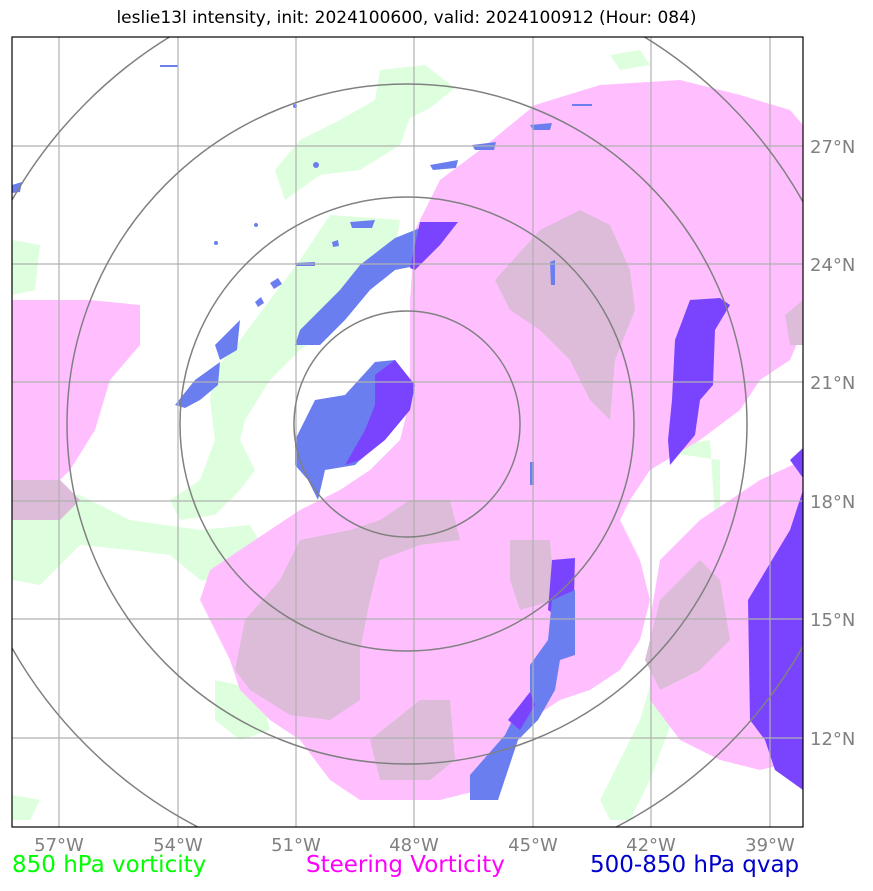 The width and height of the screenshot is (873, 891). What do you see at coordinates (405, 865) in the screenshot?
I see `legend-steering-vorticity: Steering Vorticity` at bounding box center [405, 865].